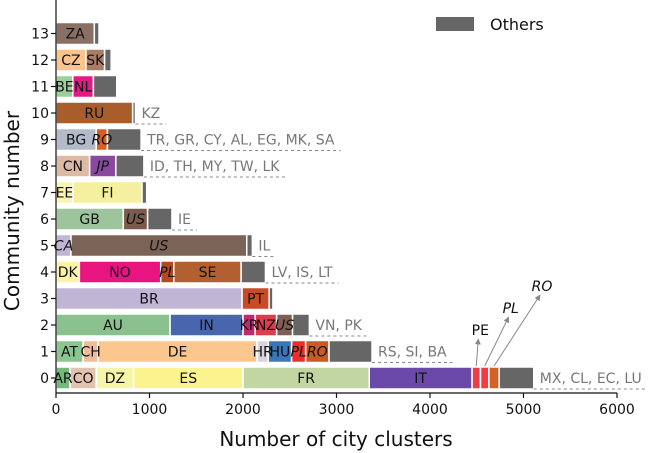  What do you see at coordinates (101, 167) in the screenshot?
I see `segment-label-8-jp: JP` at bounding box center [101, 167].